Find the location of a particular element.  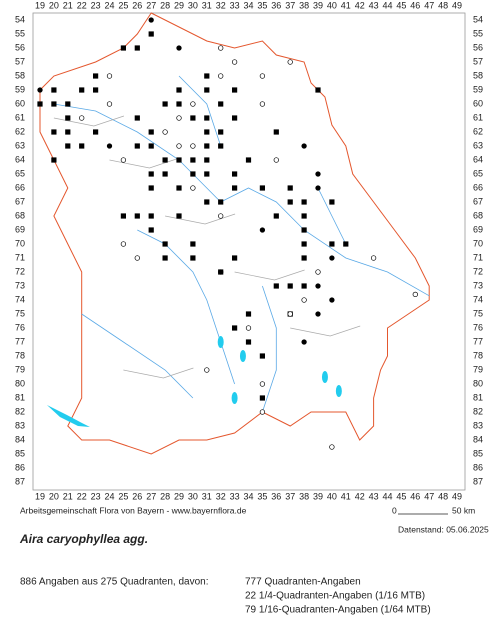

y-label: 64 is located at coordinates (20, 159).